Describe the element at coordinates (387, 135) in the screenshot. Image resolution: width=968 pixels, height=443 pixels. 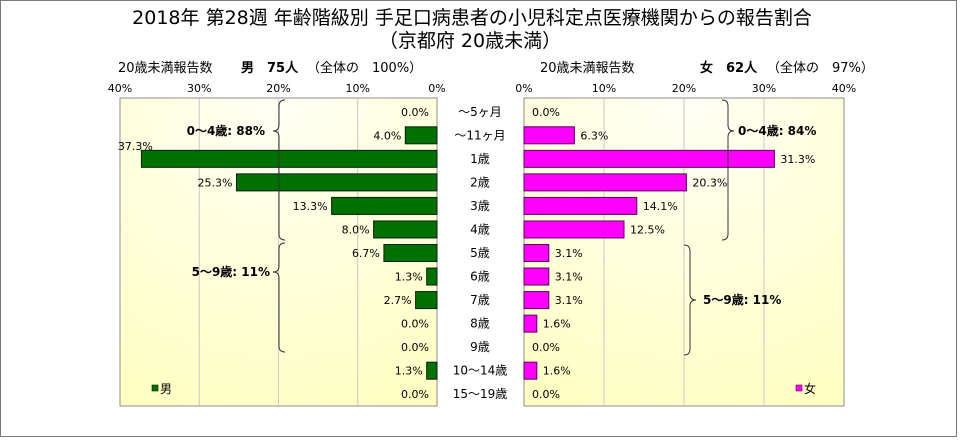
I see `male-value-label: 4.0%` at that location.